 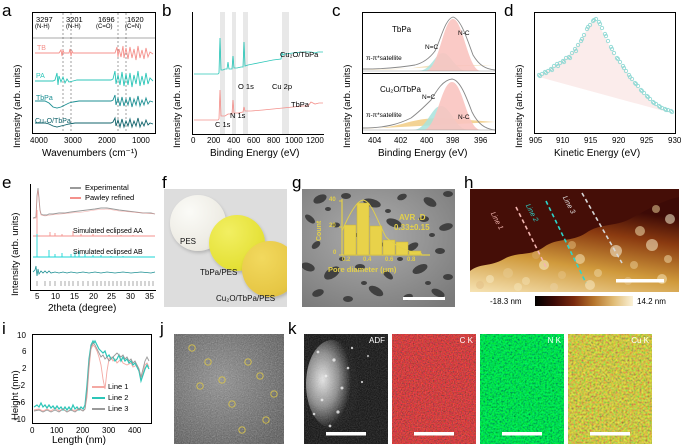 I want to click on panel-a-letter: a, so click(x=7, y=10).